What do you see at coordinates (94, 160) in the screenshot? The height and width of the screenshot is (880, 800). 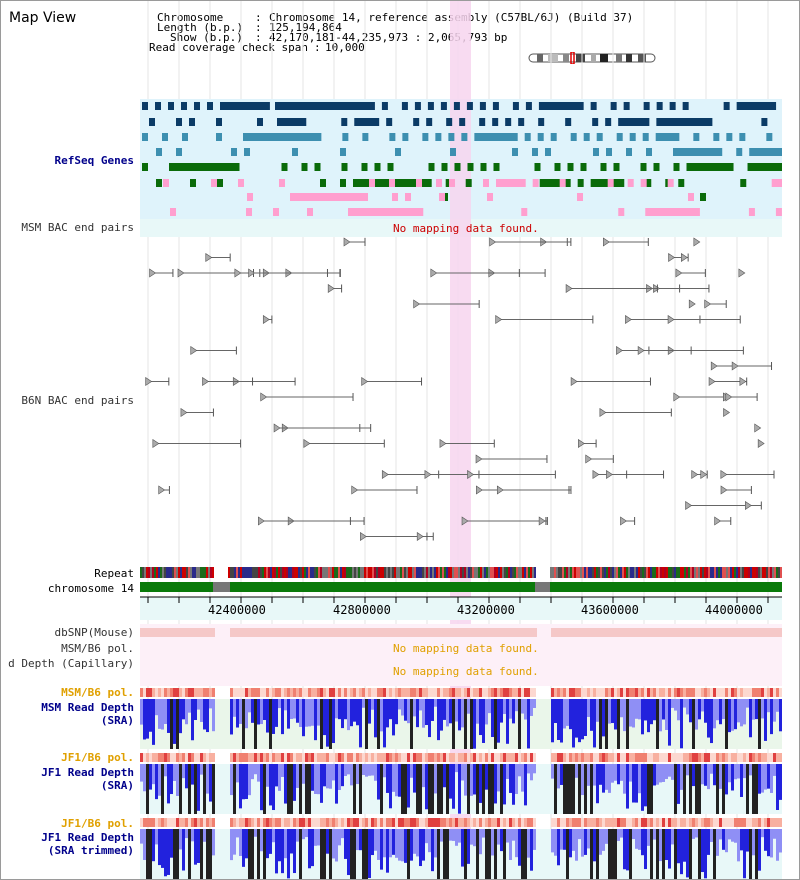 I see `refseq-genes-label: RefSeq Genes` at bounding box center [94, 160].